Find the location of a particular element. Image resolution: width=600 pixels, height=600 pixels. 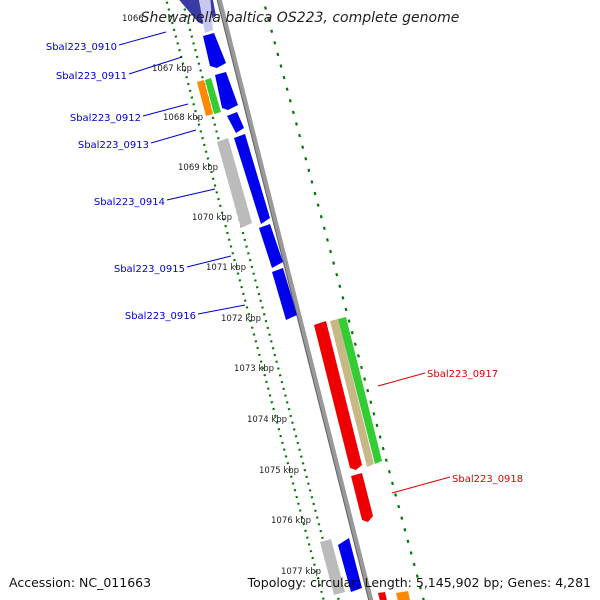

gene-label: Sbal223_0916 is located at coordinates (160, 316).